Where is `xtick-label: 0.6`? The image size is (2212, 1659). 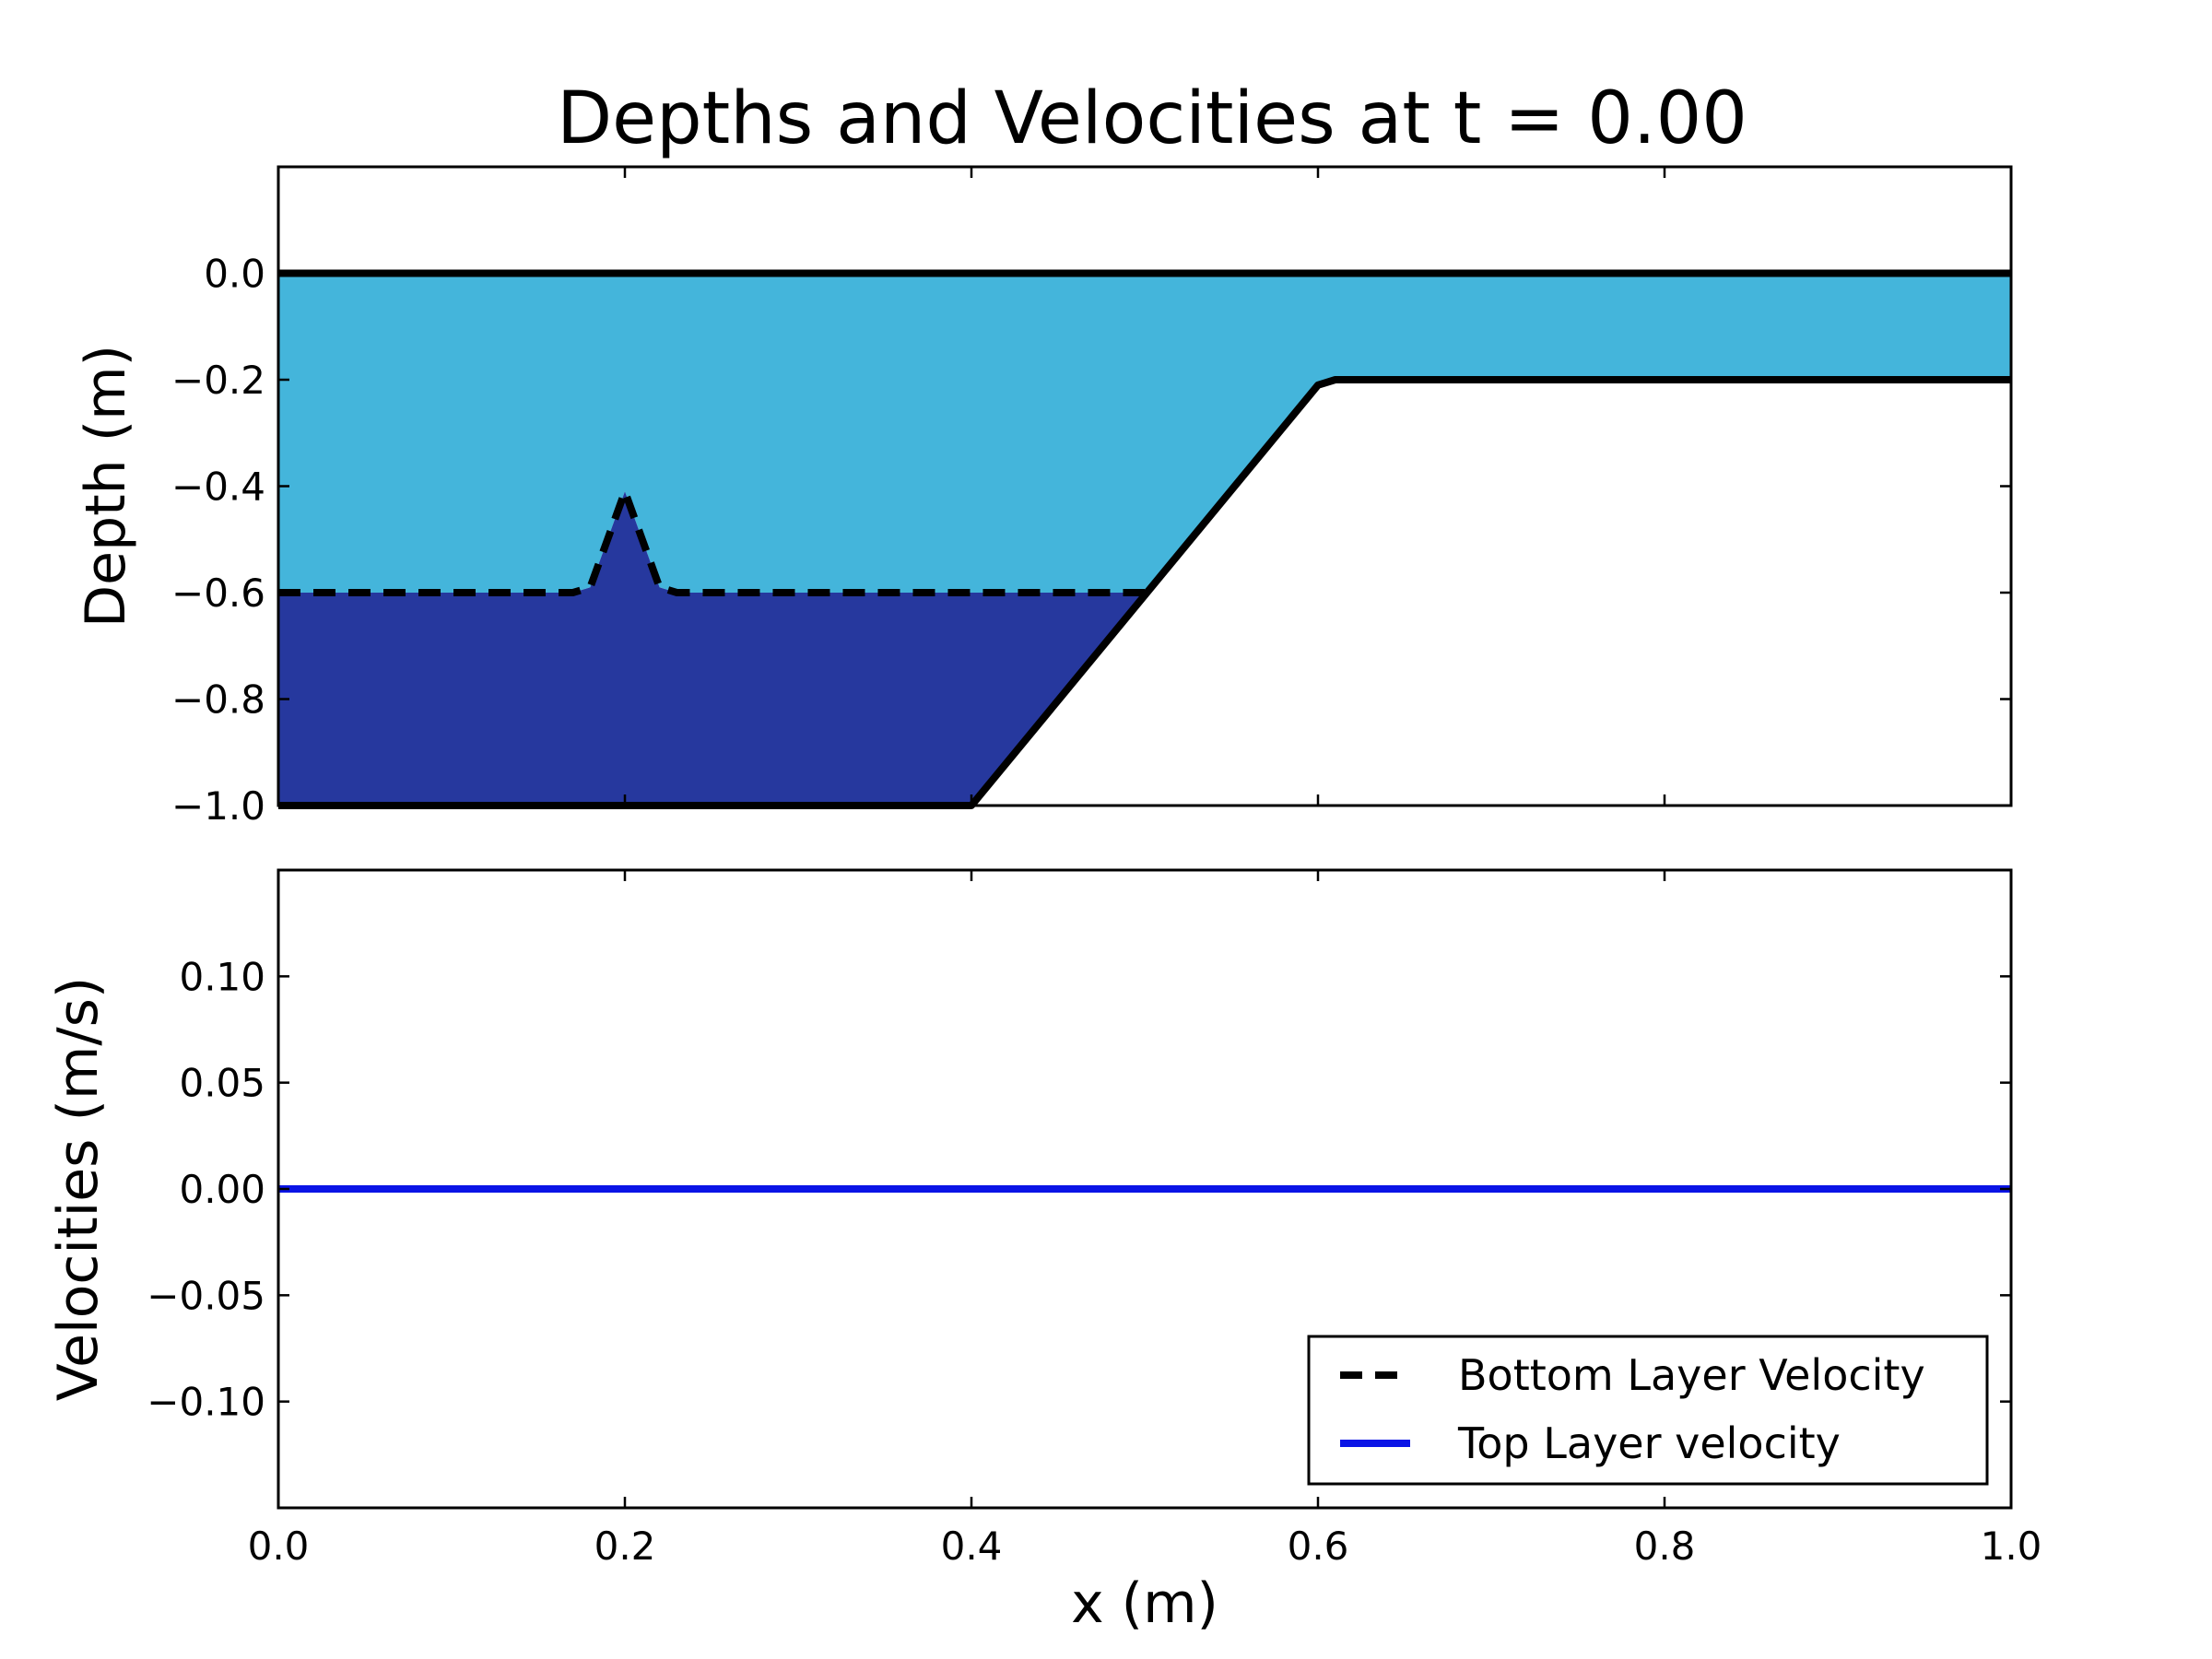
xtick-label: 0.6 is located at coordinates (1318, 1546).